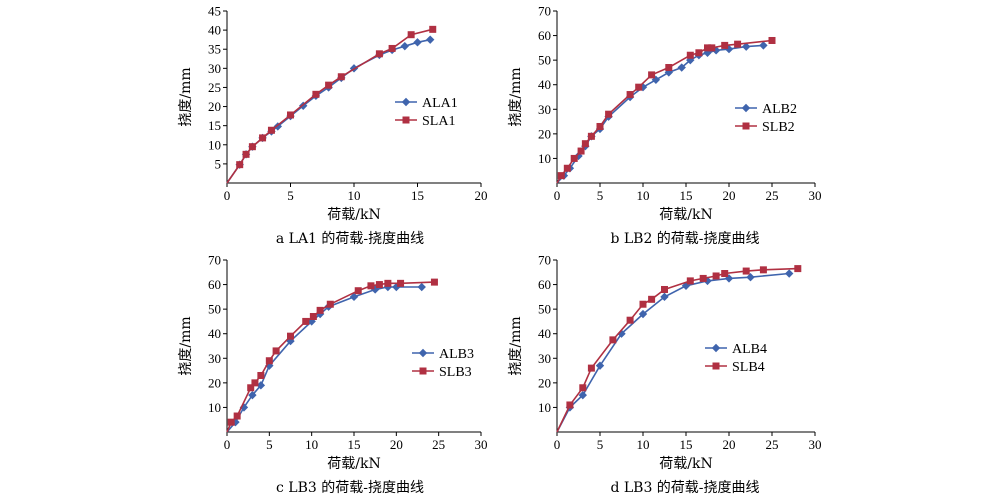 Image resolution: width=996 pixels, height=500 pixels. I want to click on y-axis-label: 挠度/mm, so click(516, 96).